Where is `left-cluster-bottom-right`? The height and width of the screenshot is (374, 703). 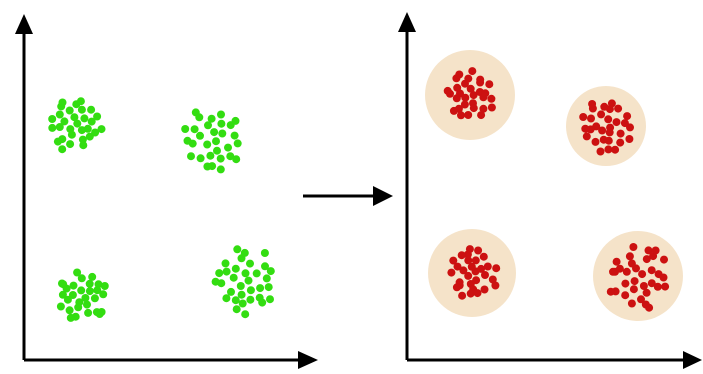 left-cluster-bottom-right is located at coordinates (243, 282).